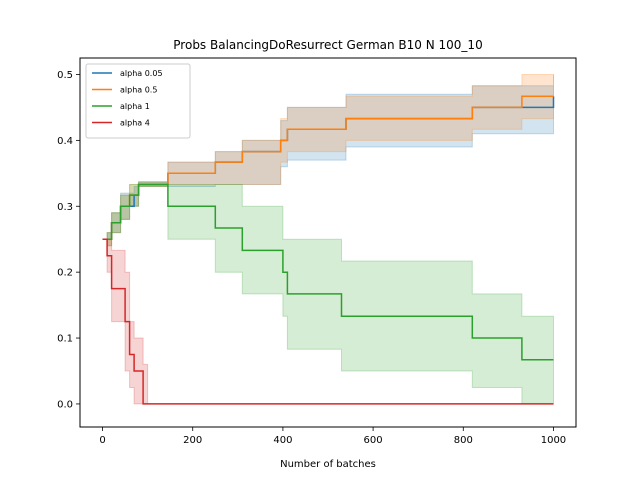  Describe the element at coordinates (68, 240) in the screenshot. I see `y-axis: 0.0 0.1 0.2 0.3 0.4 0.5` at that location.